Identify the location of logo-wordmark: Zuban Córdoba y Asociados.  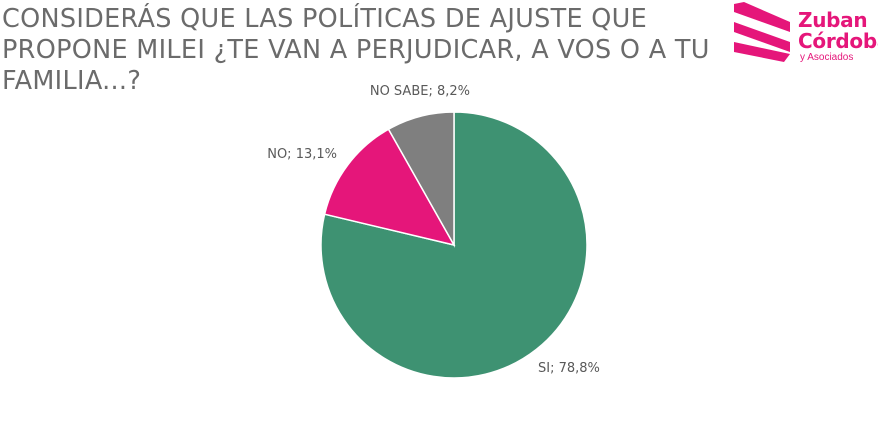
(838, 37).